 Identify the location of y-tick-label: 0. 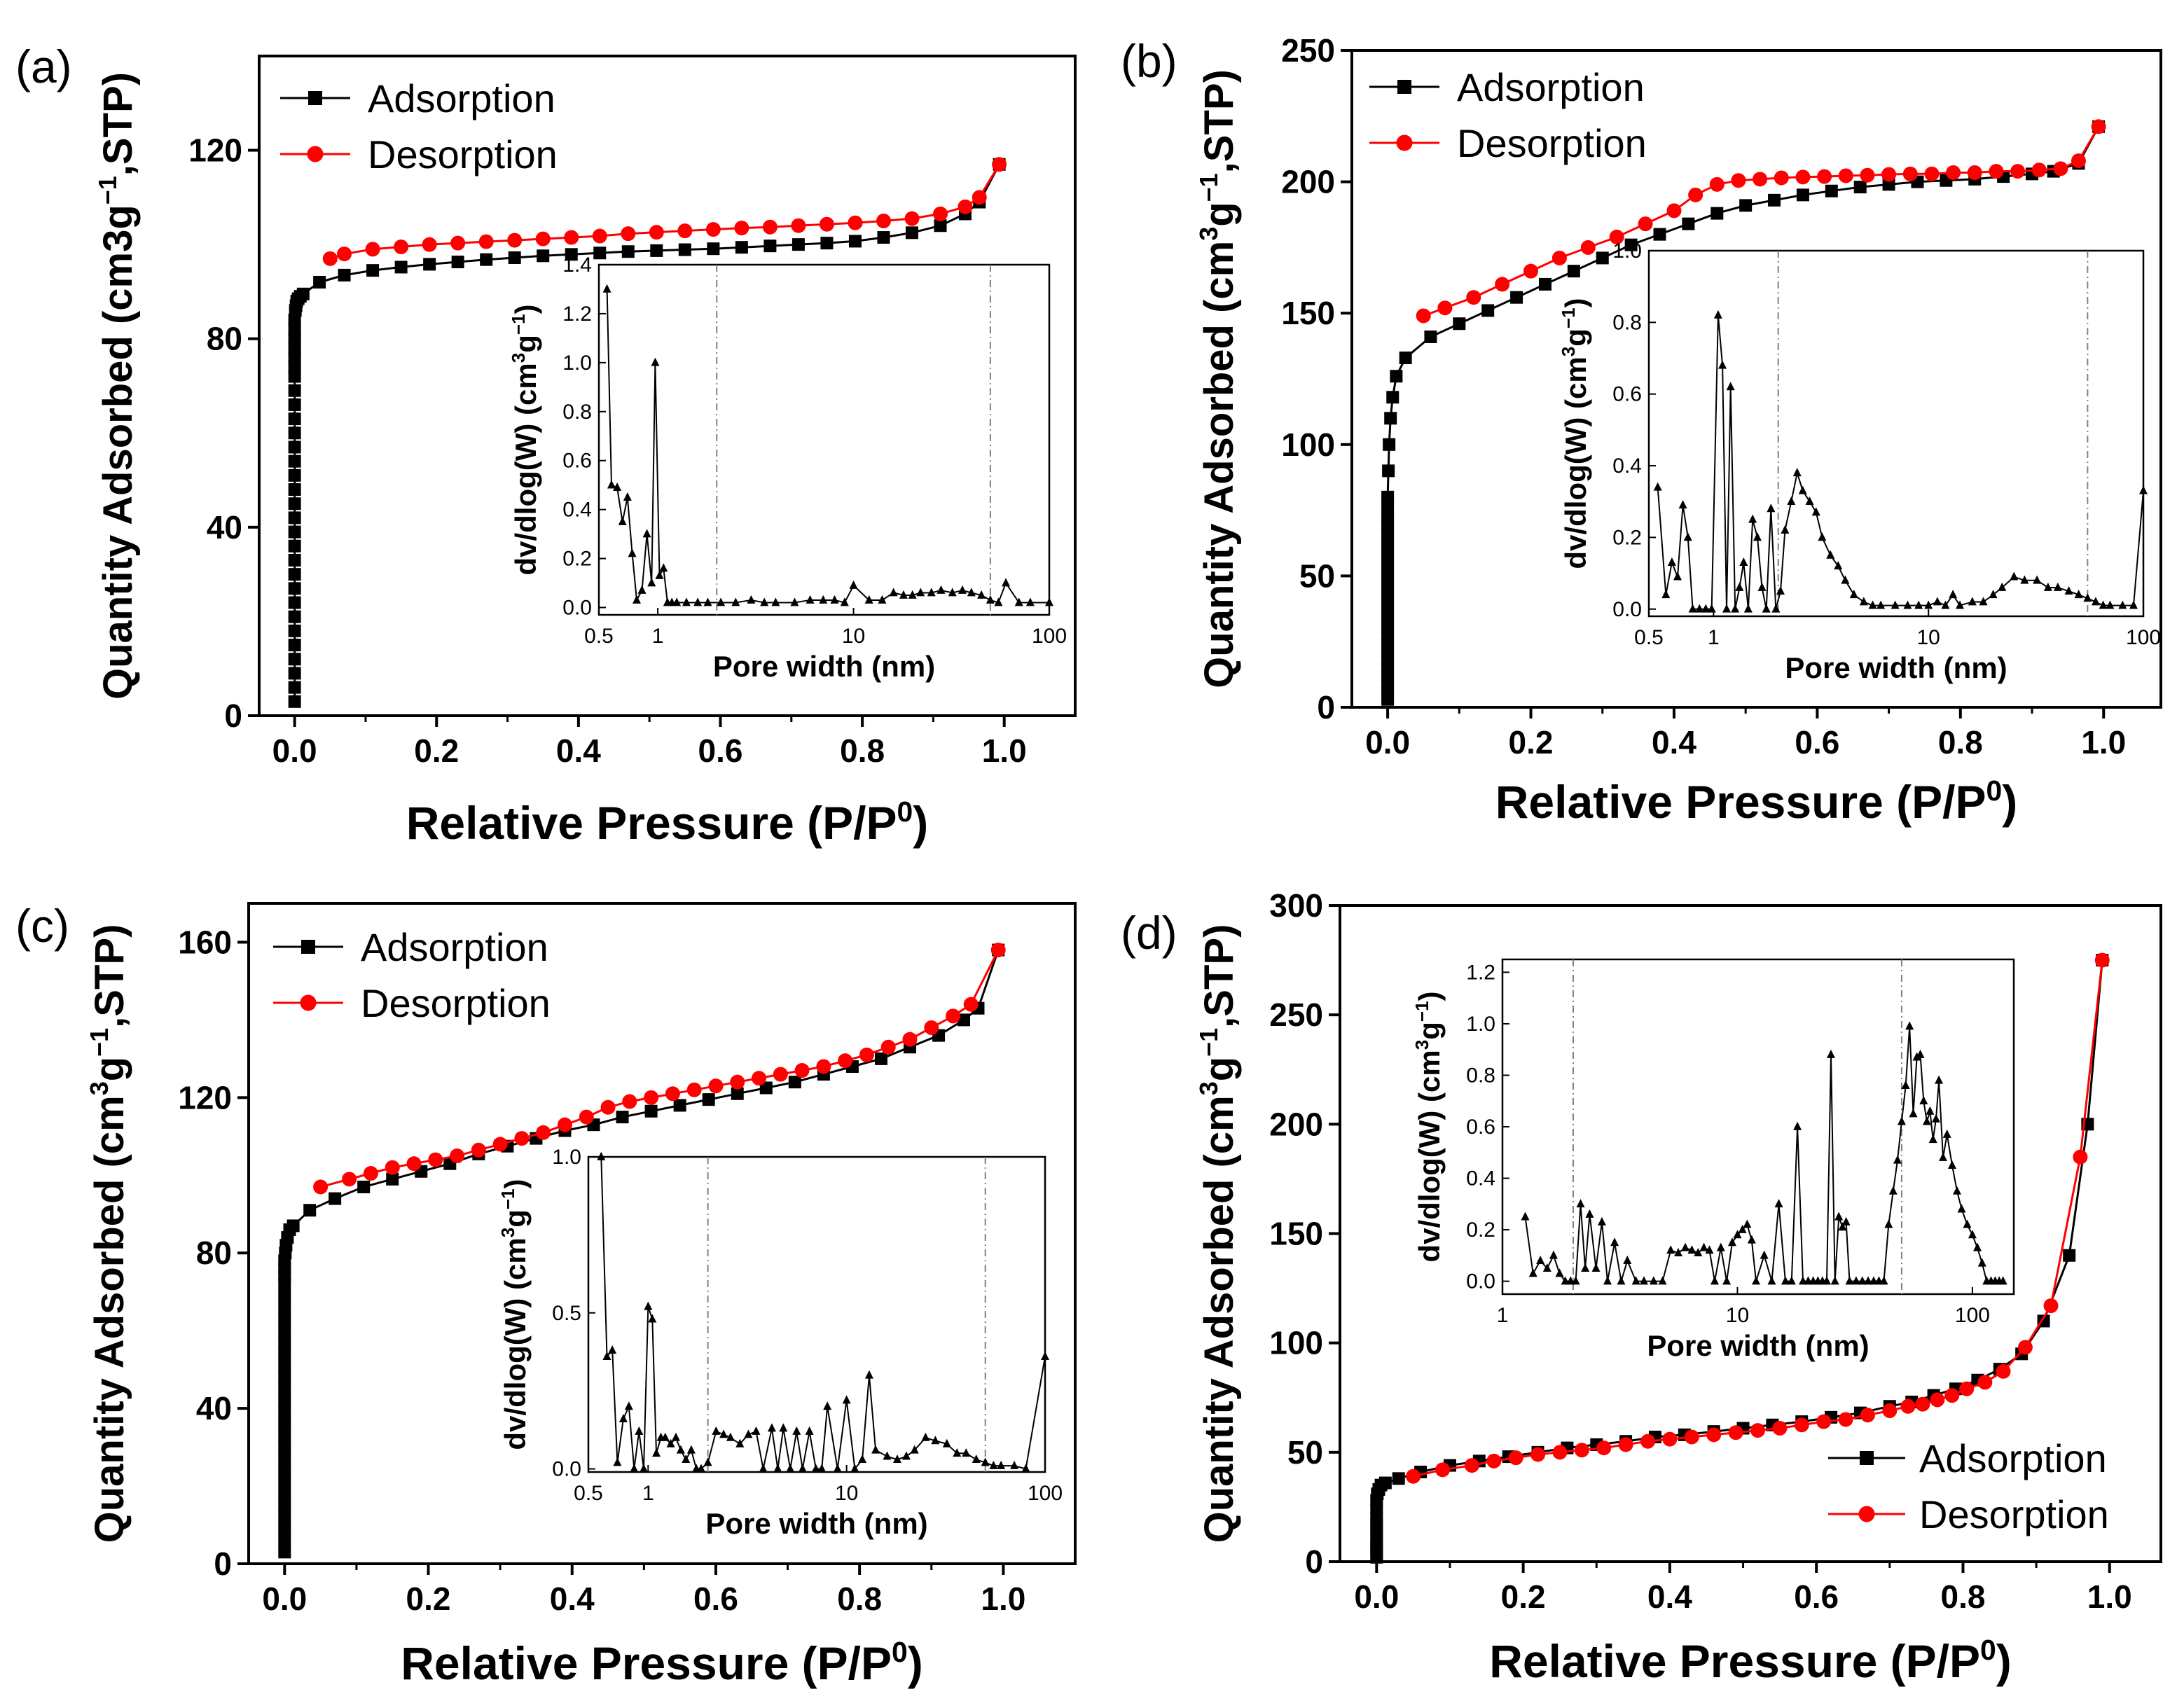
(223, 1564).